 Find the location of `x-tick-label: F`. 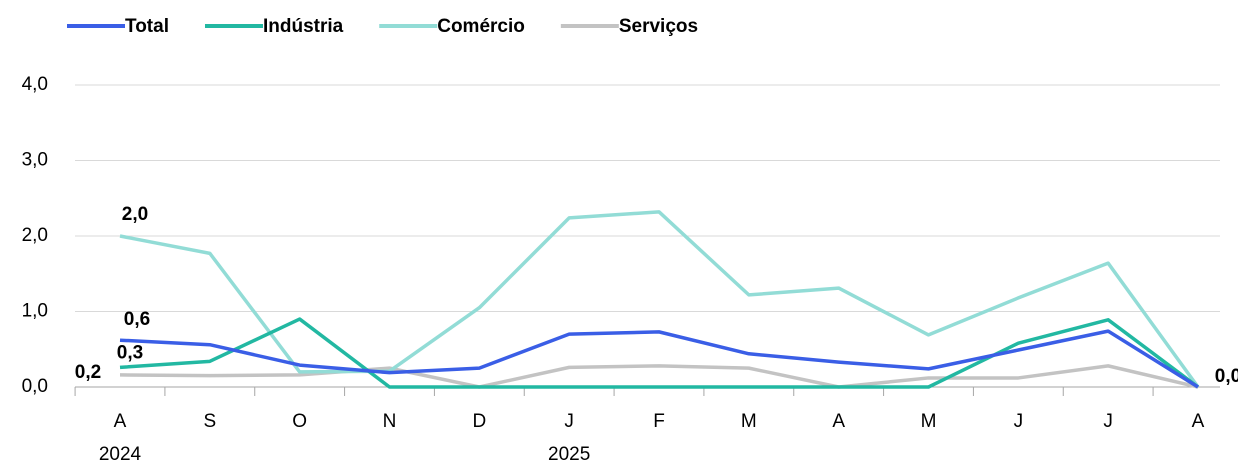

x-tick-label: F is located at coordinates (659, 421).